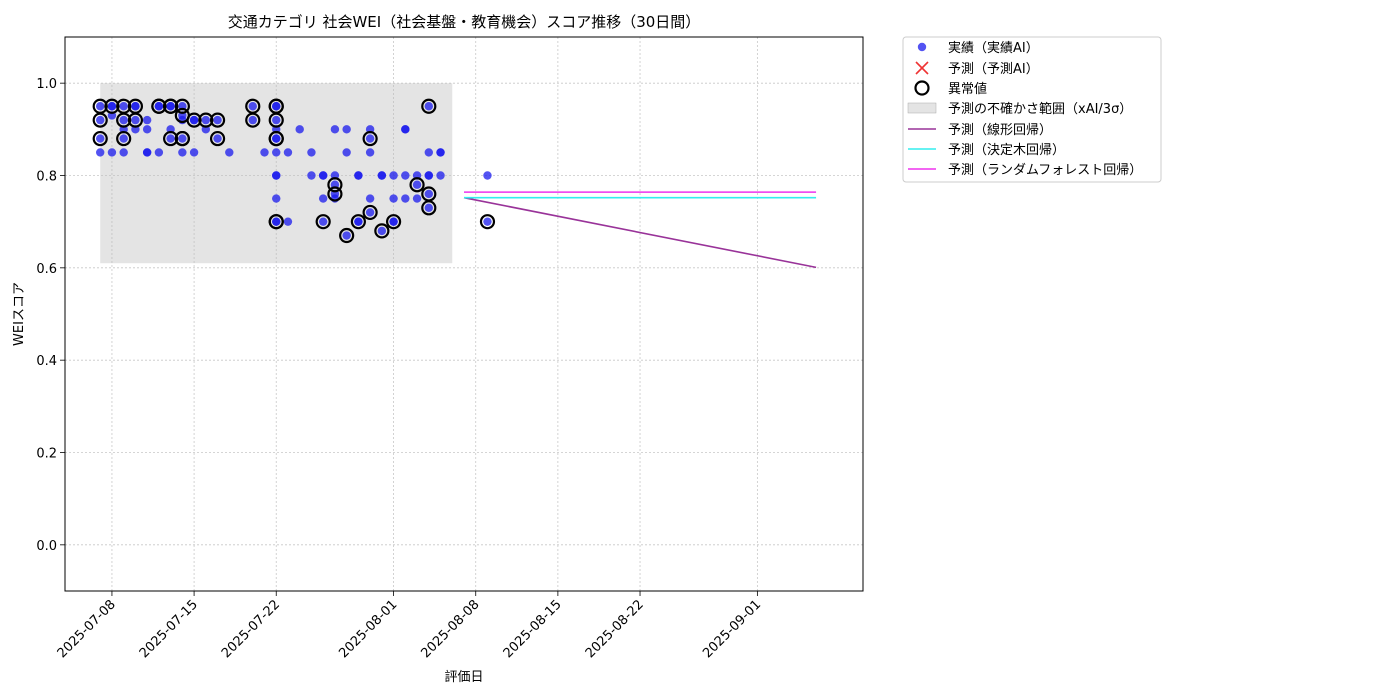  Describe the element at coordinates (46, 84) in the screenshot. I see `y-tick-label: 1.0` at that location.